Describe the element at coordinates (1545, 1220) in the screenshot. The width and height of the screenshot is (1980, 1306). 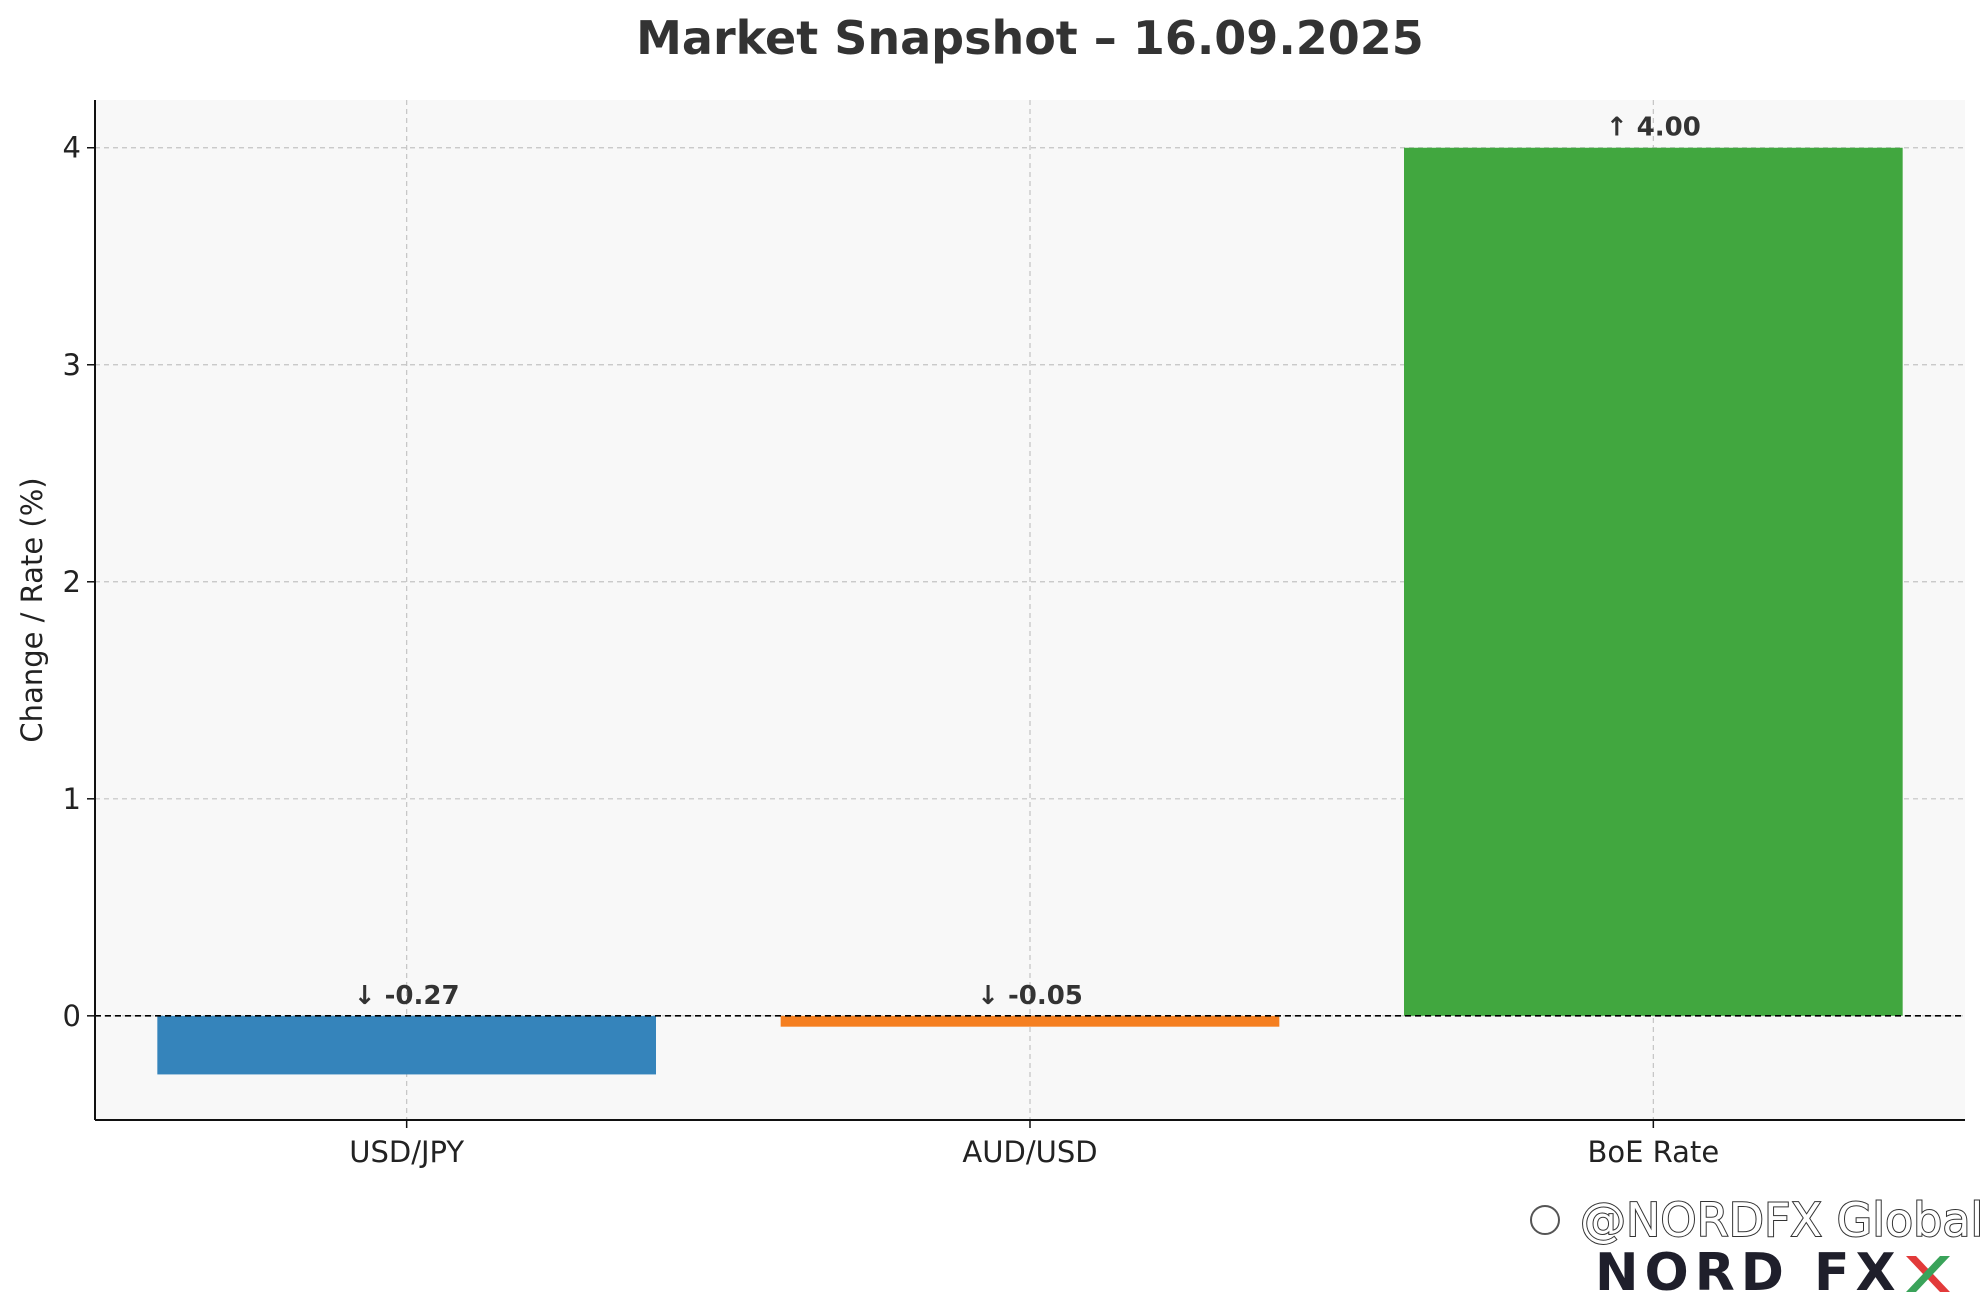
I see `social-icon` at that location.